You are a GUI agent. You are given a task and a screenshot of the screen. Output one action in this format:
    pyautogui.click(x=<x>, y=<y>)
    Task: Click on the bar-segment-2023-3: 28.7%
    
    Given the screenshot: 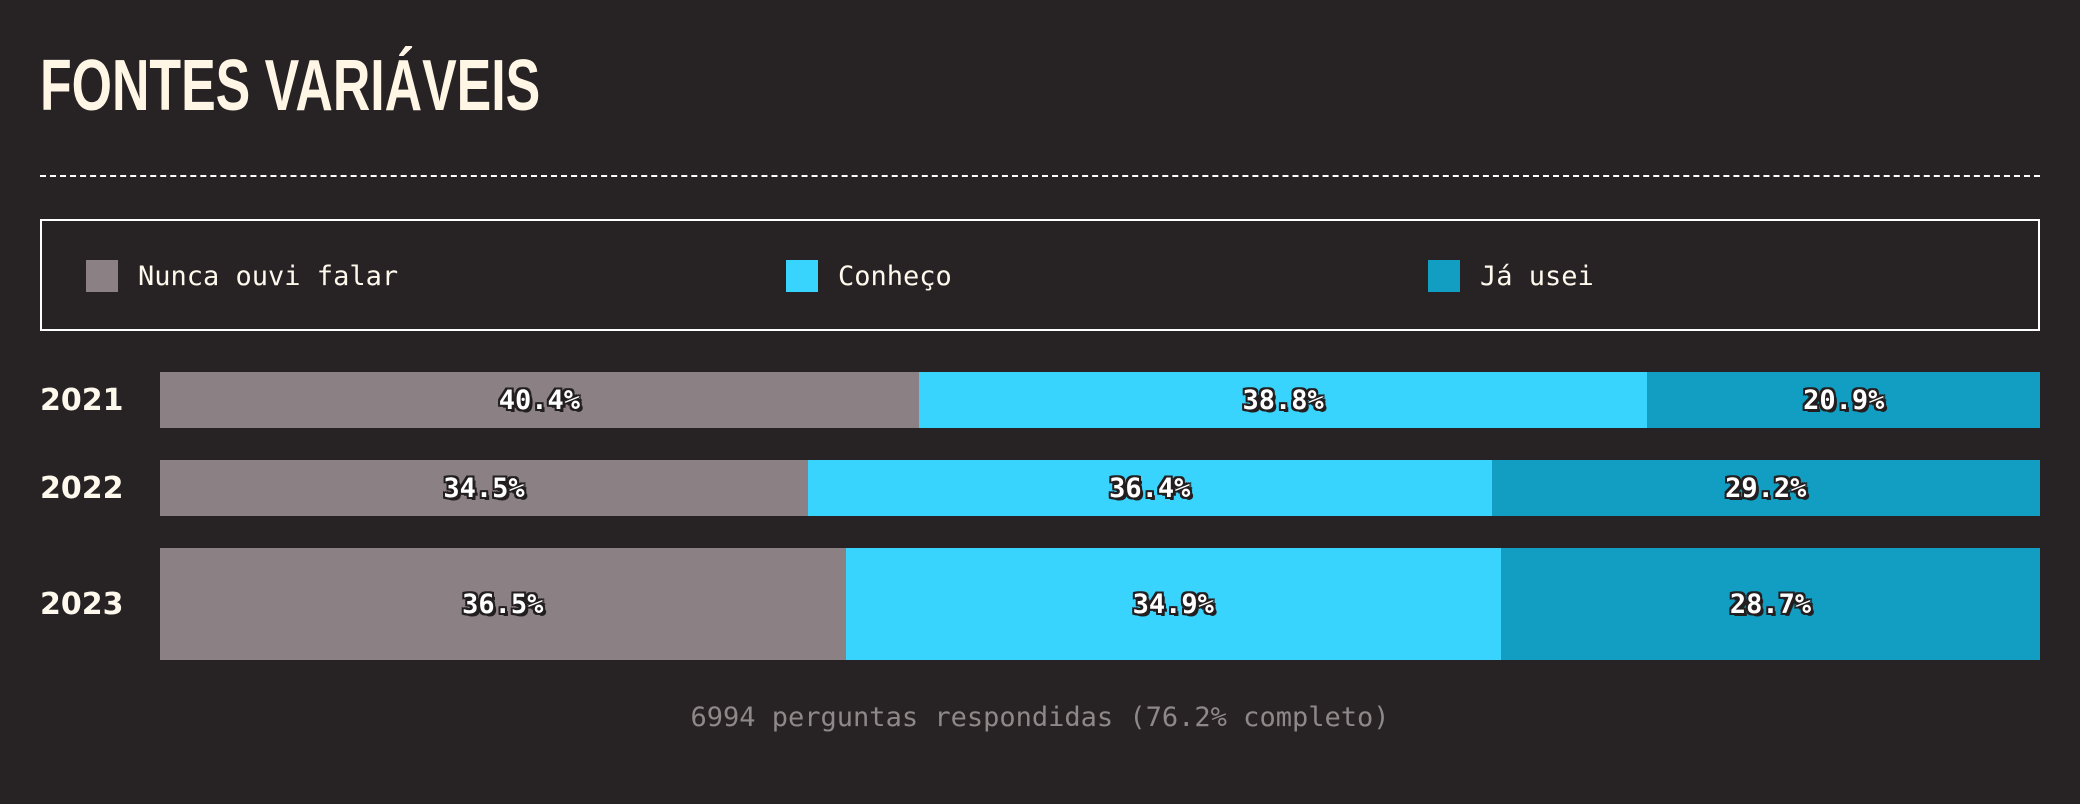 What is the action you would take?
    pyautogui.click(x=1770, y=604)
    